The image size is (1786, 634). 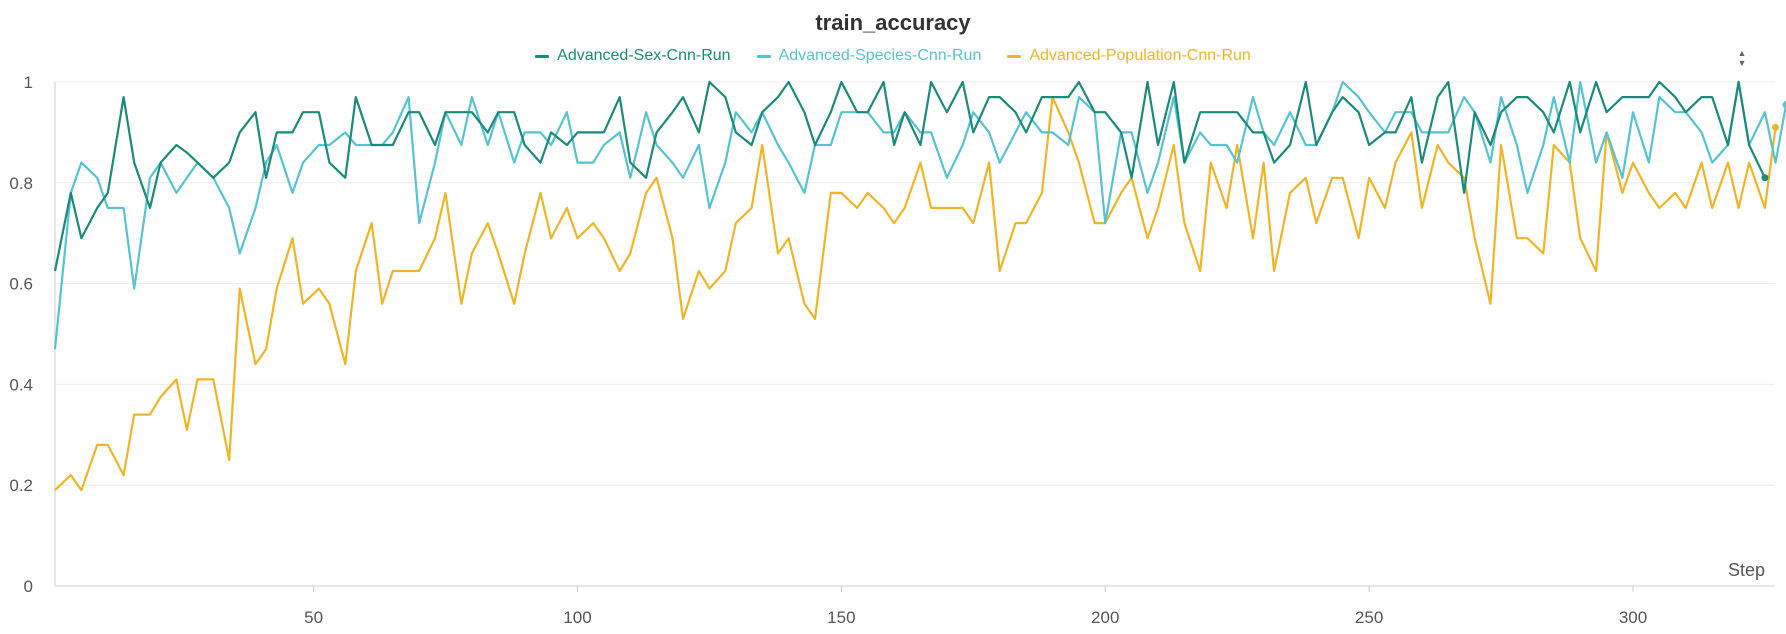 I want to click on x-tick-label: 250, so click(x=1369, y=617).